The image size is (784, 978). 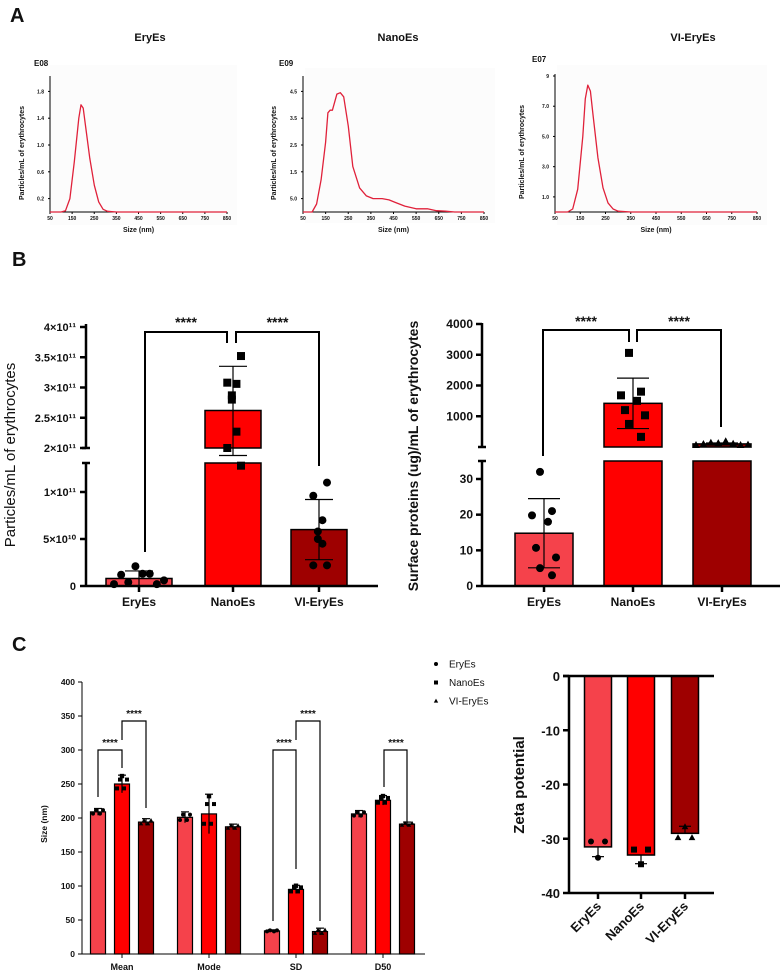 What do you see at coordinates (467, 479) in the screenshot?
I see `y-tick-label: 30` at bounding box center [467, 479].